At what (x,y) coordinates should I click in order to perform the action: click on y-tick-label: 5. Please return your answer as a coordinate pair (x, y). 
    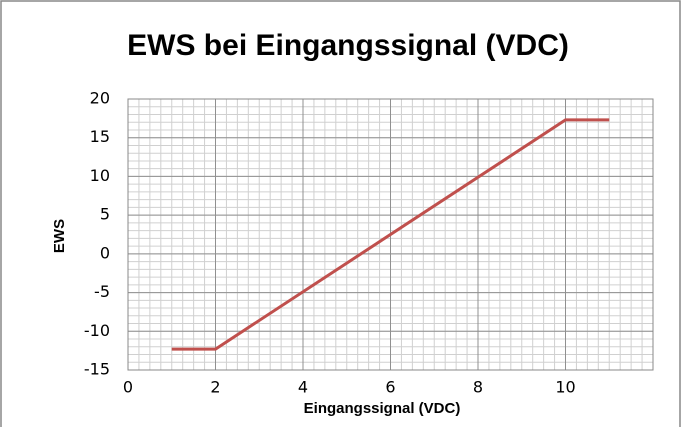
    Looking at the image, I should click on (105, 214).